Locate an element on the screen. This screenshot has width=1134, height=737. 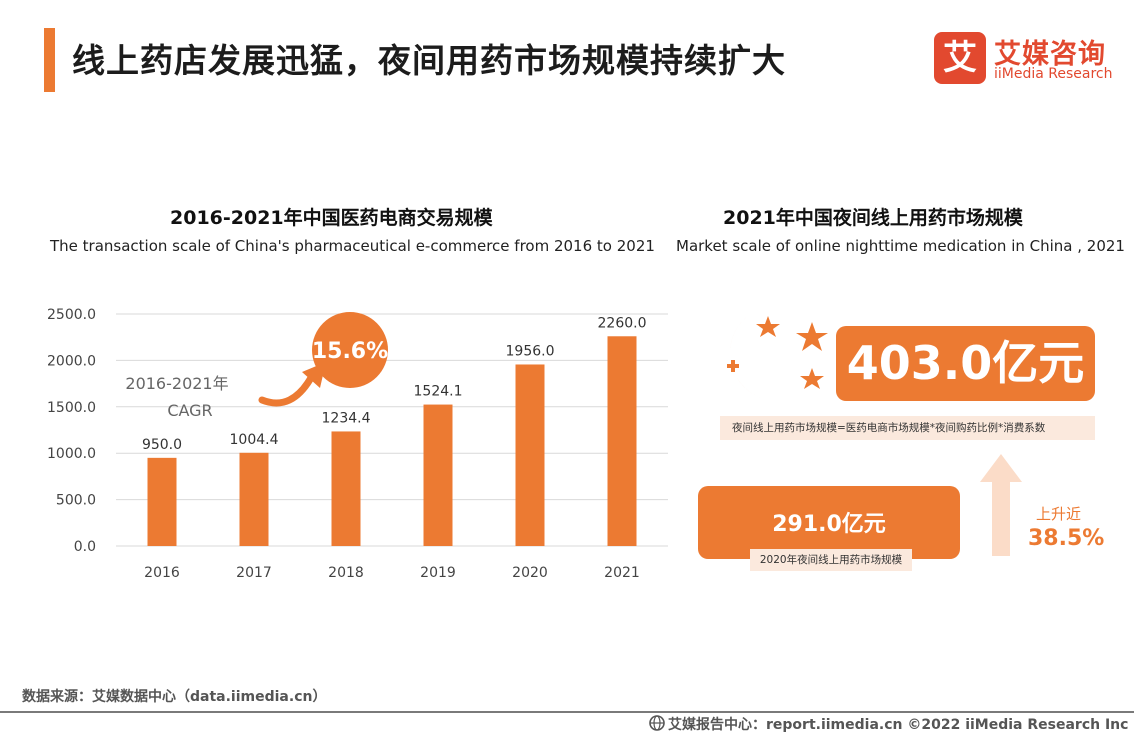
x-tick-label: 2018 is located at coordinates (346, 573).